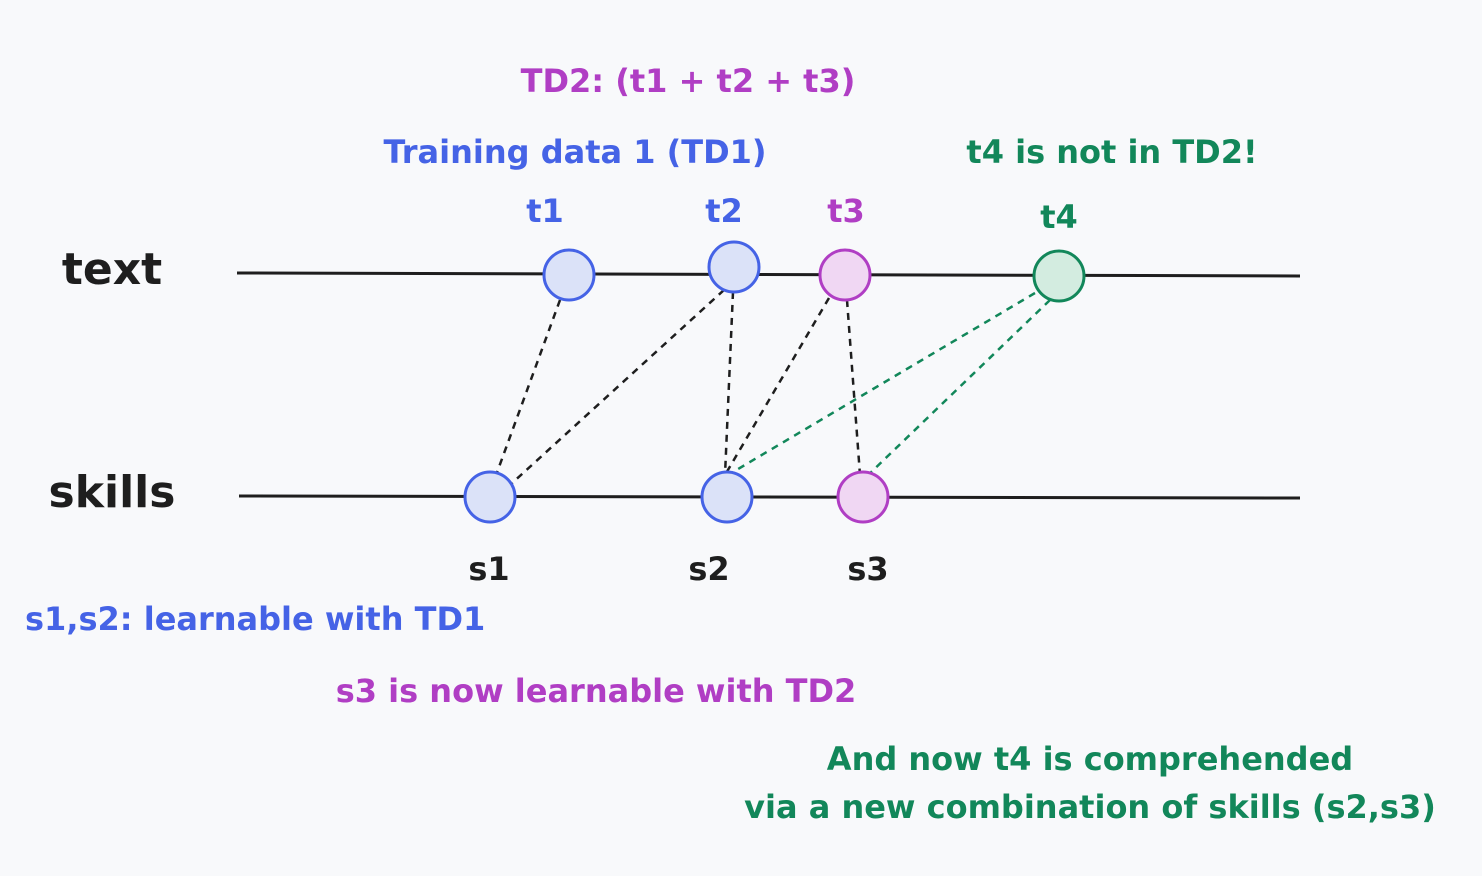 The width and height of the screenshot is (1482, 876). What do you see at coordinates (596, 691) in the screenshot?
I see `s3-note: s3 is now learnable with TD2` at bounding box center [596, 691].